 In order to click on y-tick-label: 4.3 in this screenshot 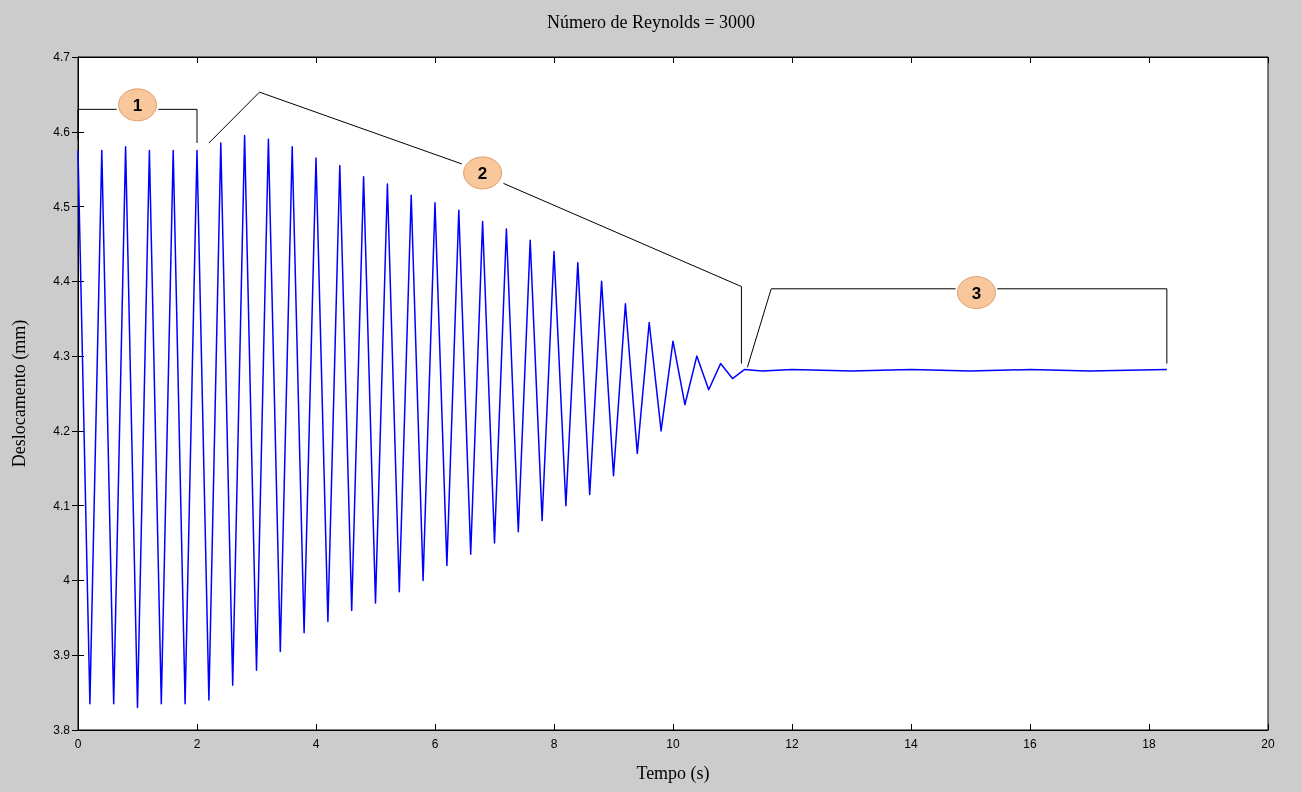, I will do `click(62, 356)`.